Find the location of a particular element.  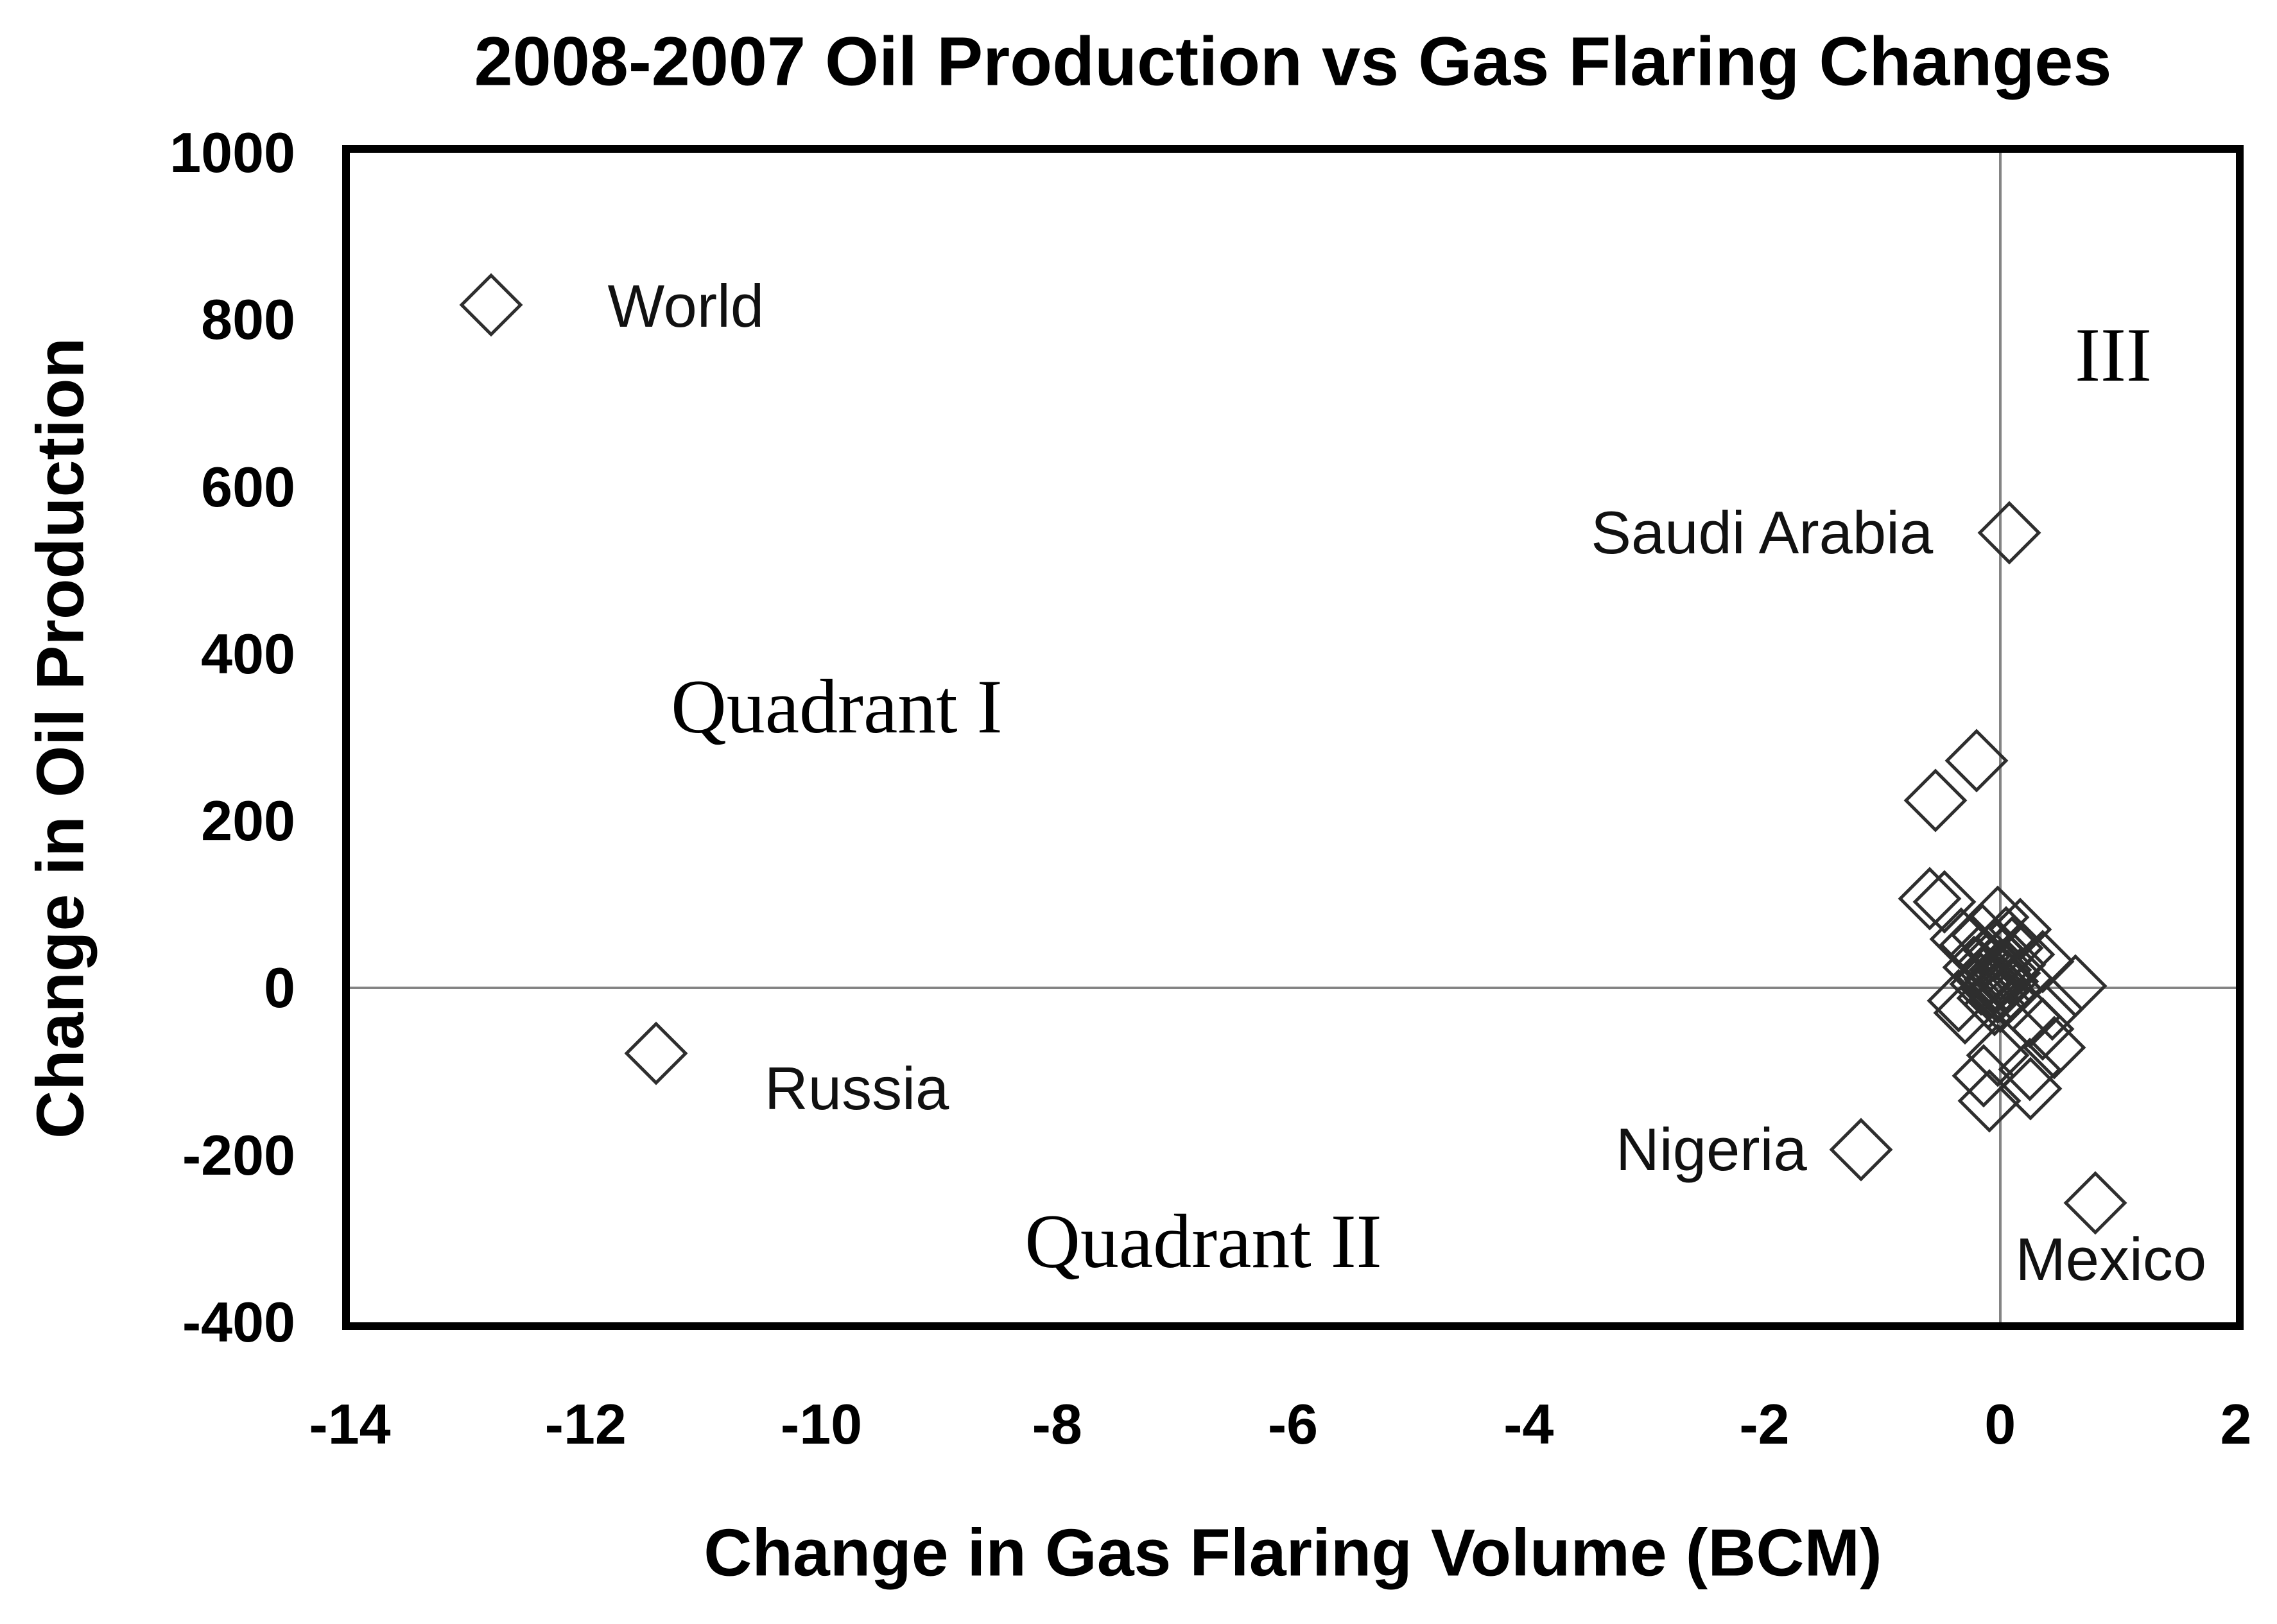

data-point-marker-mexico is located at coordinates (2095, 1203).